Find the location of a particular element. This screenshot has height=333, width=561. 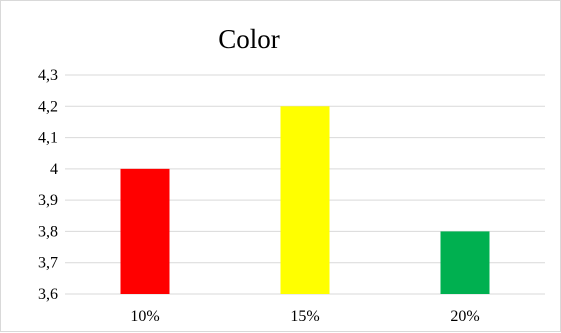

x-tick-label: 20% is located at coordinates (464, 316).